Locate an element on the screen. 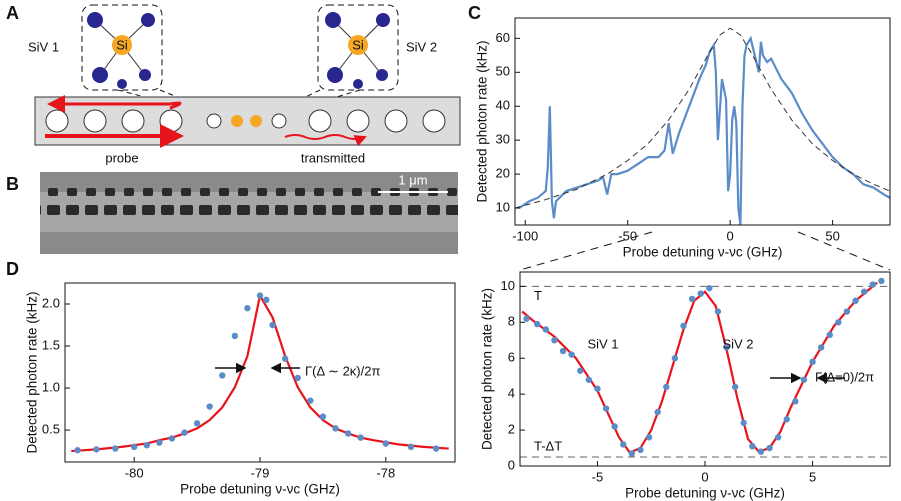 The image size is (901, 501). y-tick-label: 2.0 is located at coordinates (51, 302).